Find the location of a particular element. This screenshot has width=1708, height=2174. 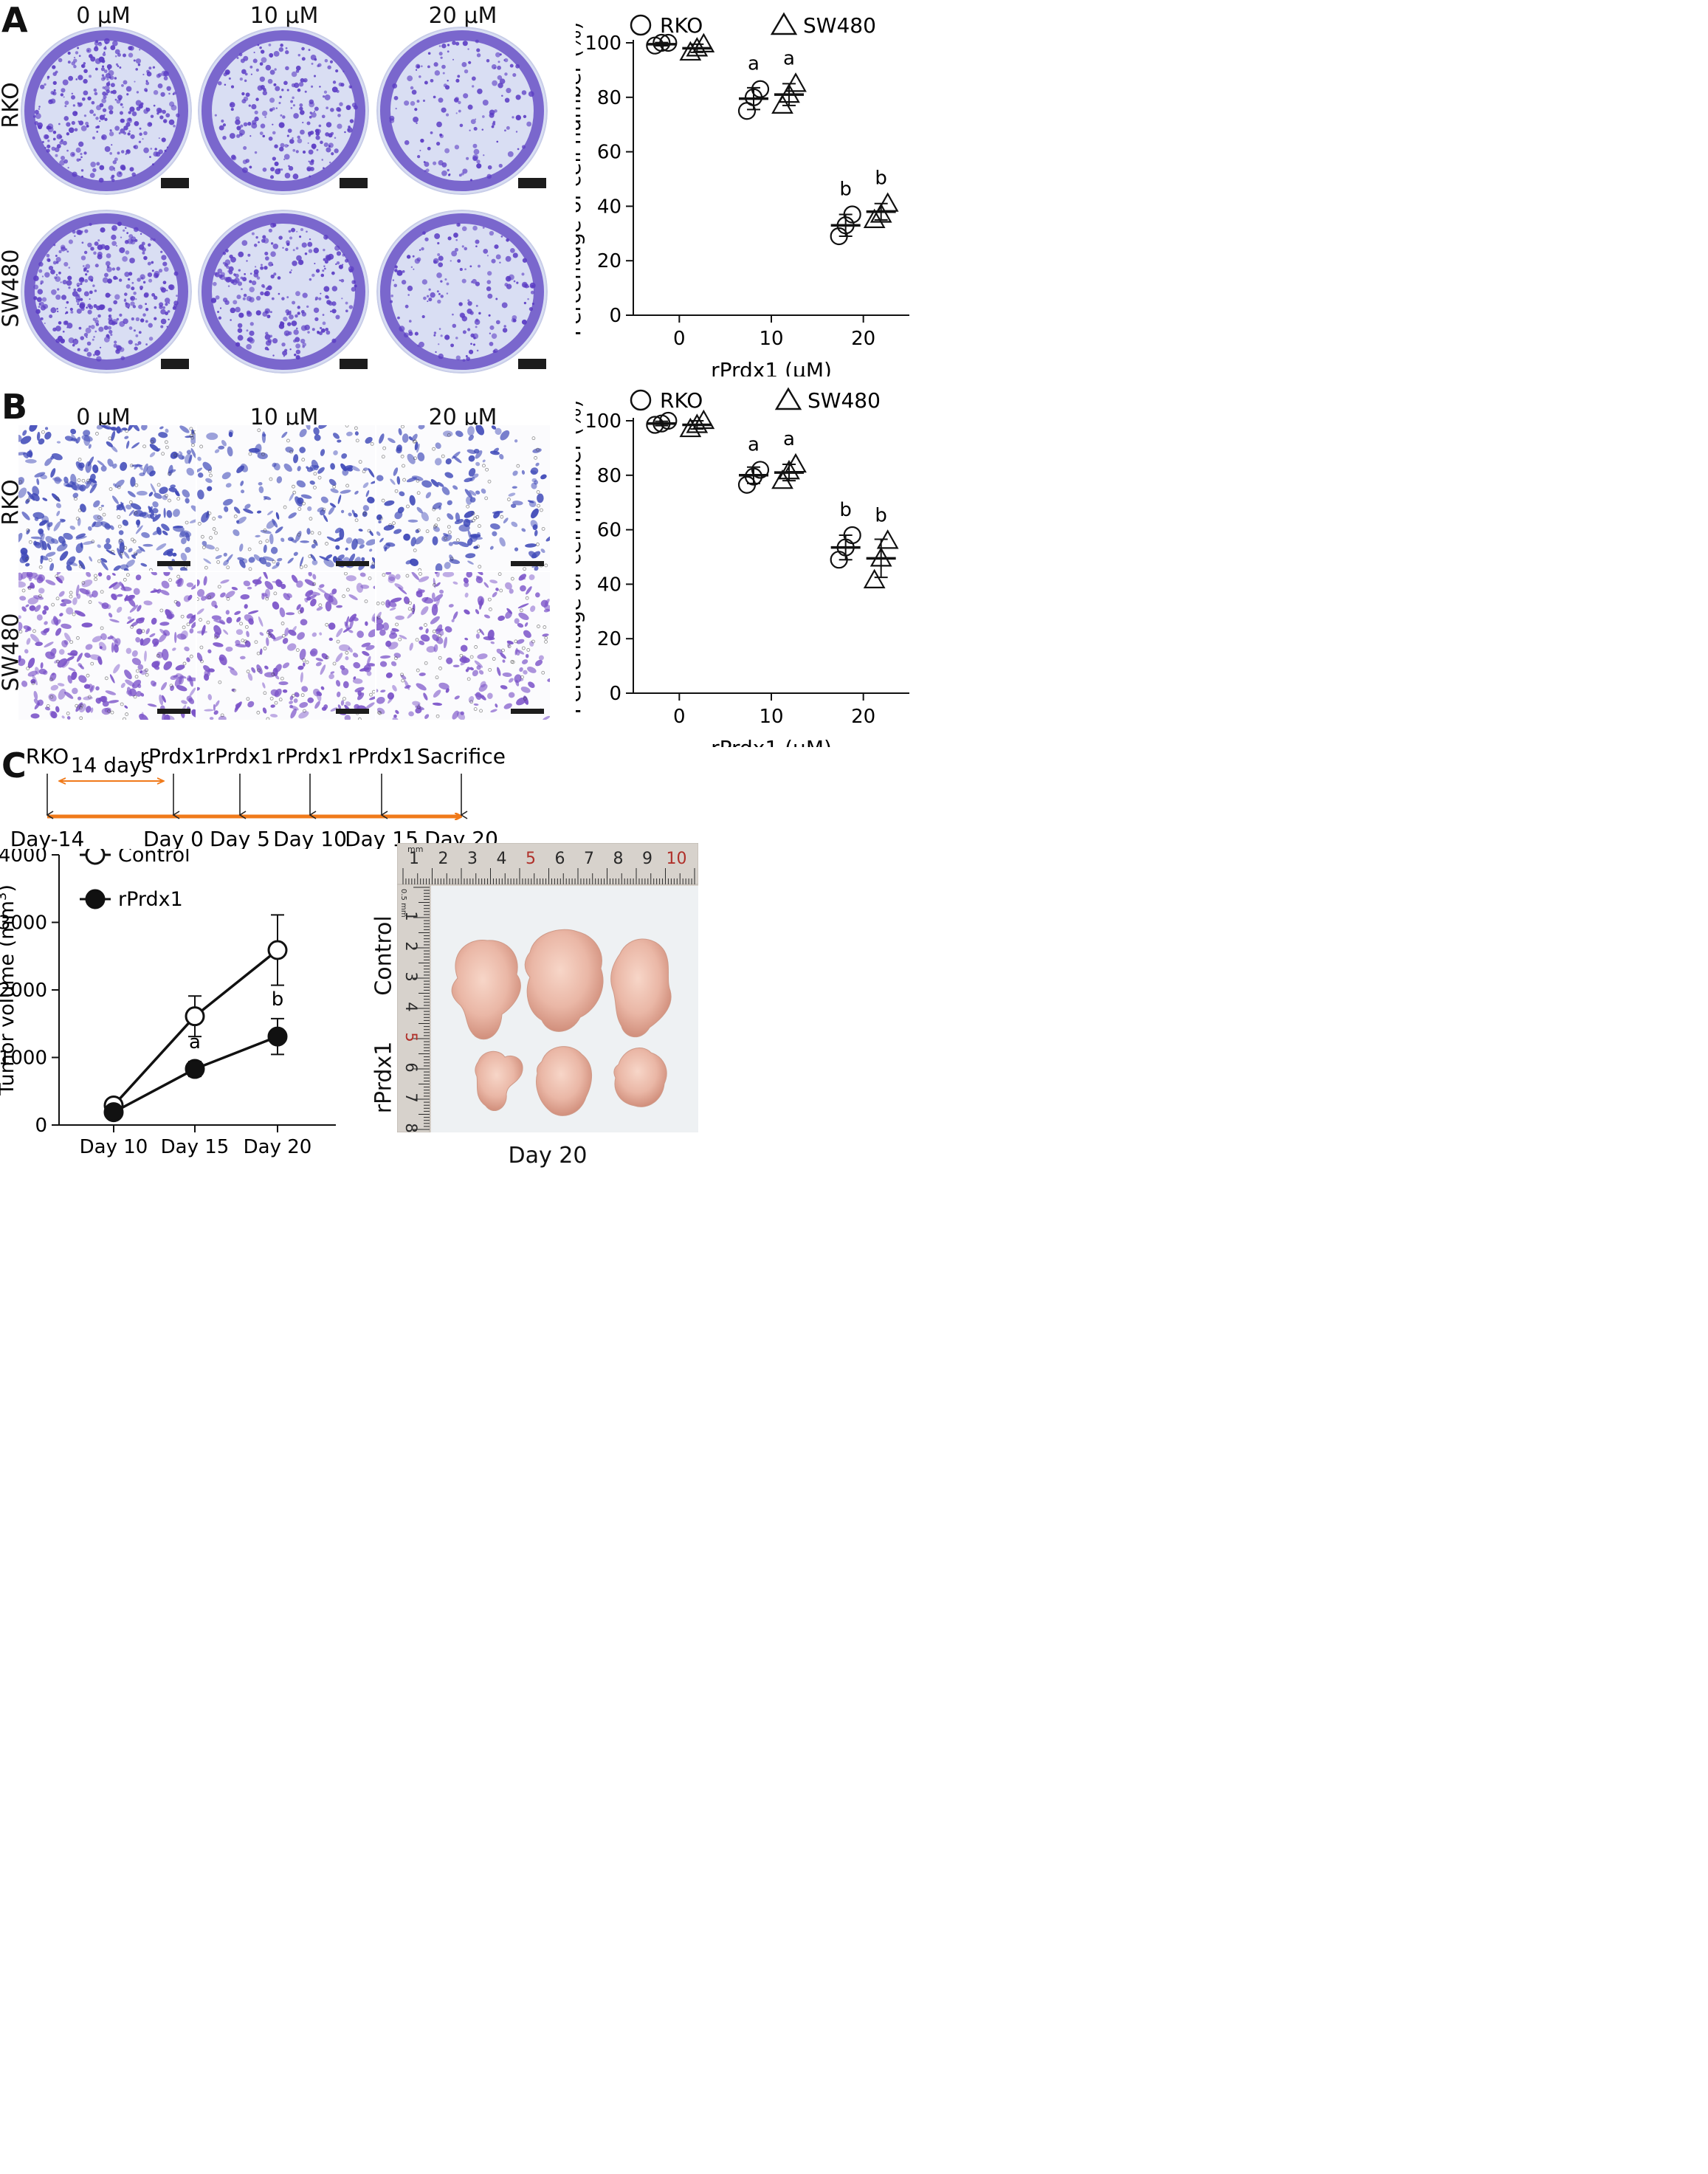

dish-plate is located at coordinates (462, 111).